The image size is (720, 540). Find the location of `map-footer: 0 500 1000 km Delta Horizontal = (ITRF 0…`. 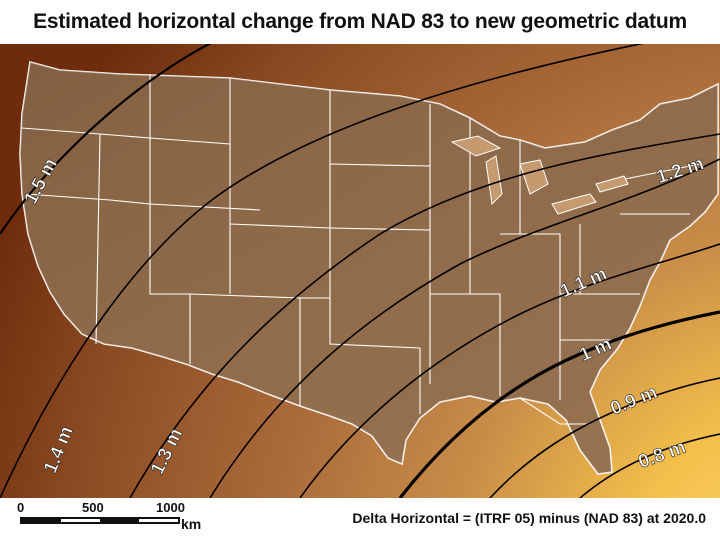

map-footer: 0 500 1000 km Delta Horizontal = (ITRF 0… is located at coordinates (360, 519).